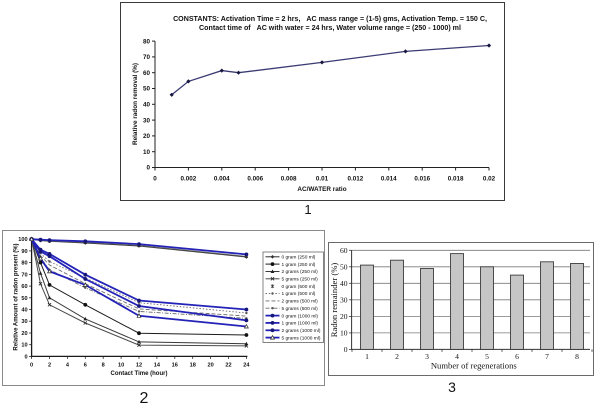 The width and height of the screenshot is (600, 413). I want to click on svg-text: AC/WATER ratio, so click(321, 189).